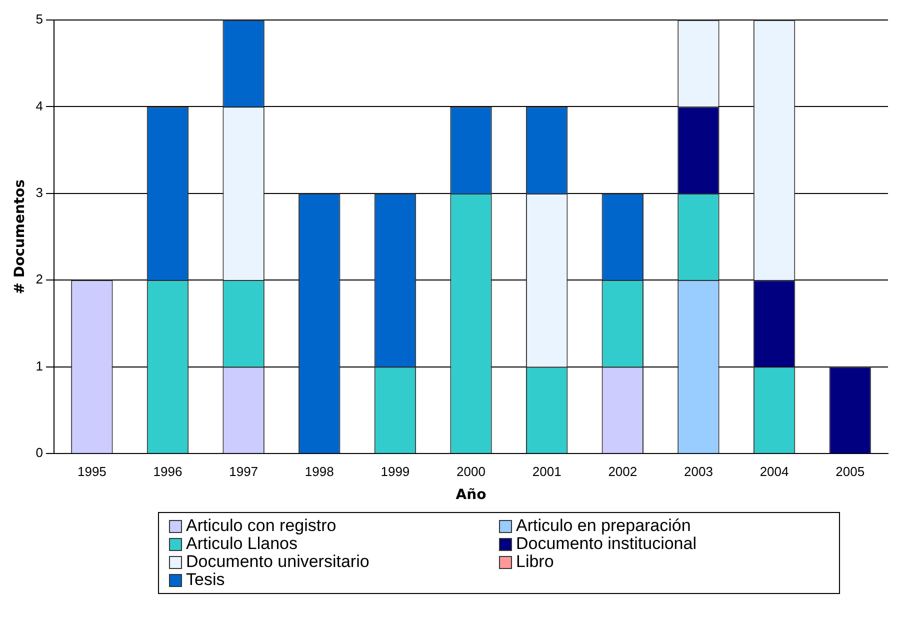 The width and height of the screenshot is (916, 643). Describe the element at coordinates (261, 525) in the screenshot. I see `legend-label: Articulo con registro` at that location.